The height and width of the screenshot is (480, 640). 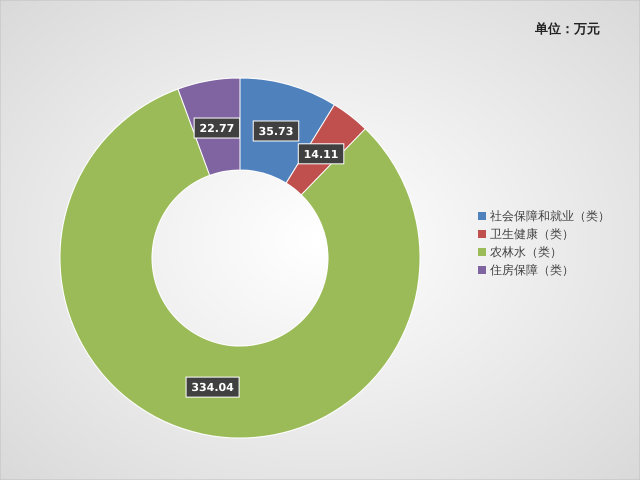 What do you see at coordinates (550, 216) in the screenshot?
I see `legend-label: 社会保障和就业（类）` at bounding box center [550, 216].